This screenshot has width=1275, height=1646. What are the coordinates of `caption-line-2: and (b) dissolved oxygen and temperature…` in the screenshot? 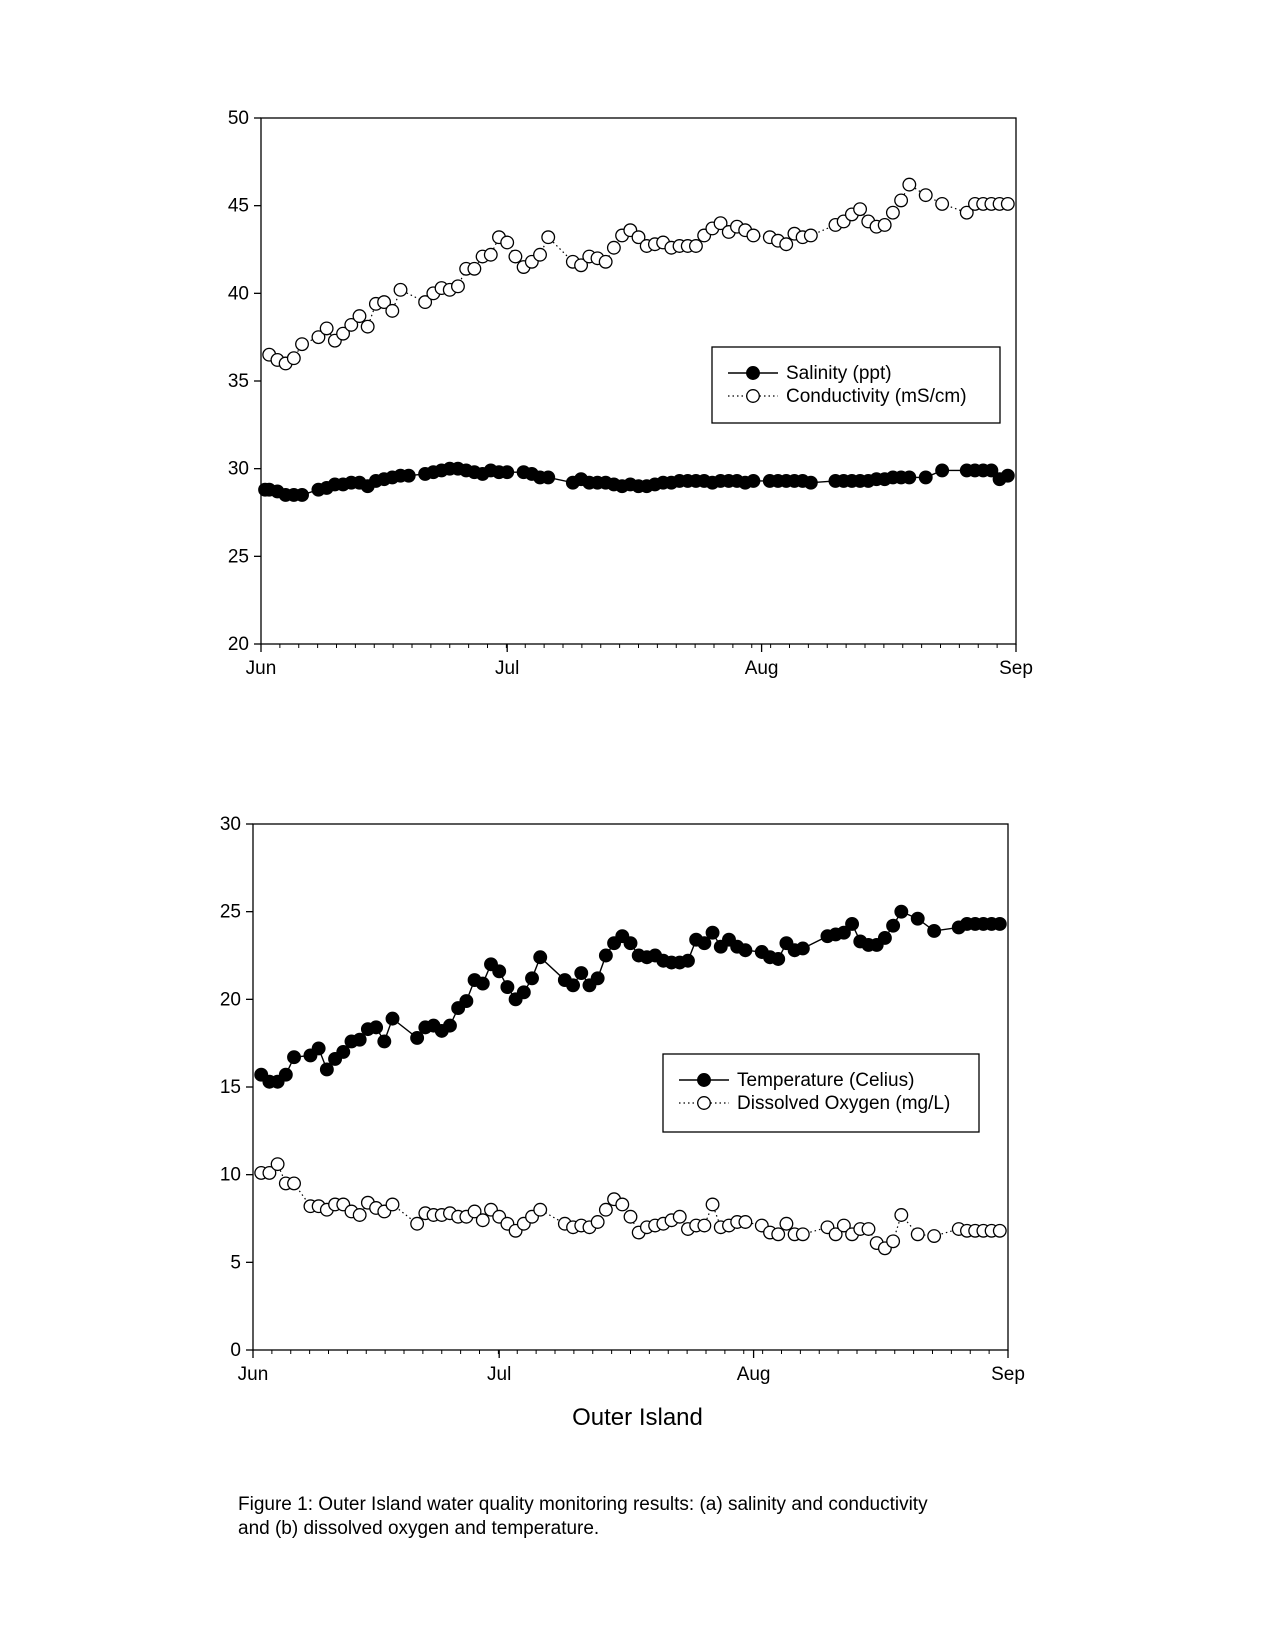 It's located at (419, 1528).